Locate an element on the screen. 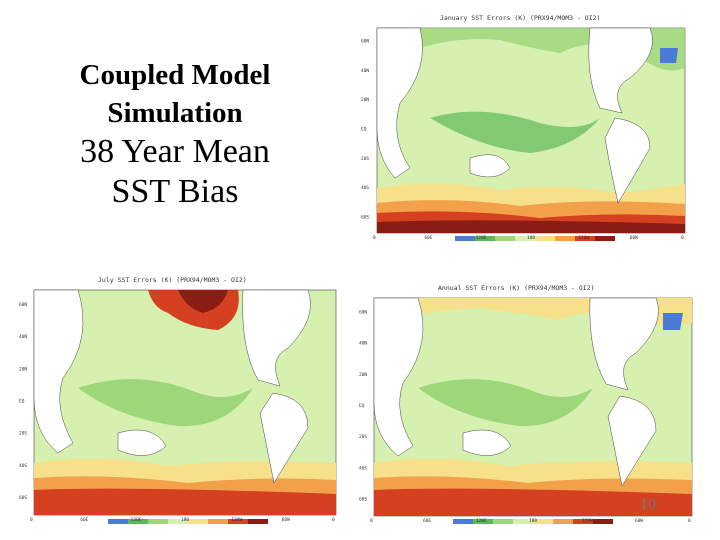  annual-tropical-patch is located at coordinates (505, 403).